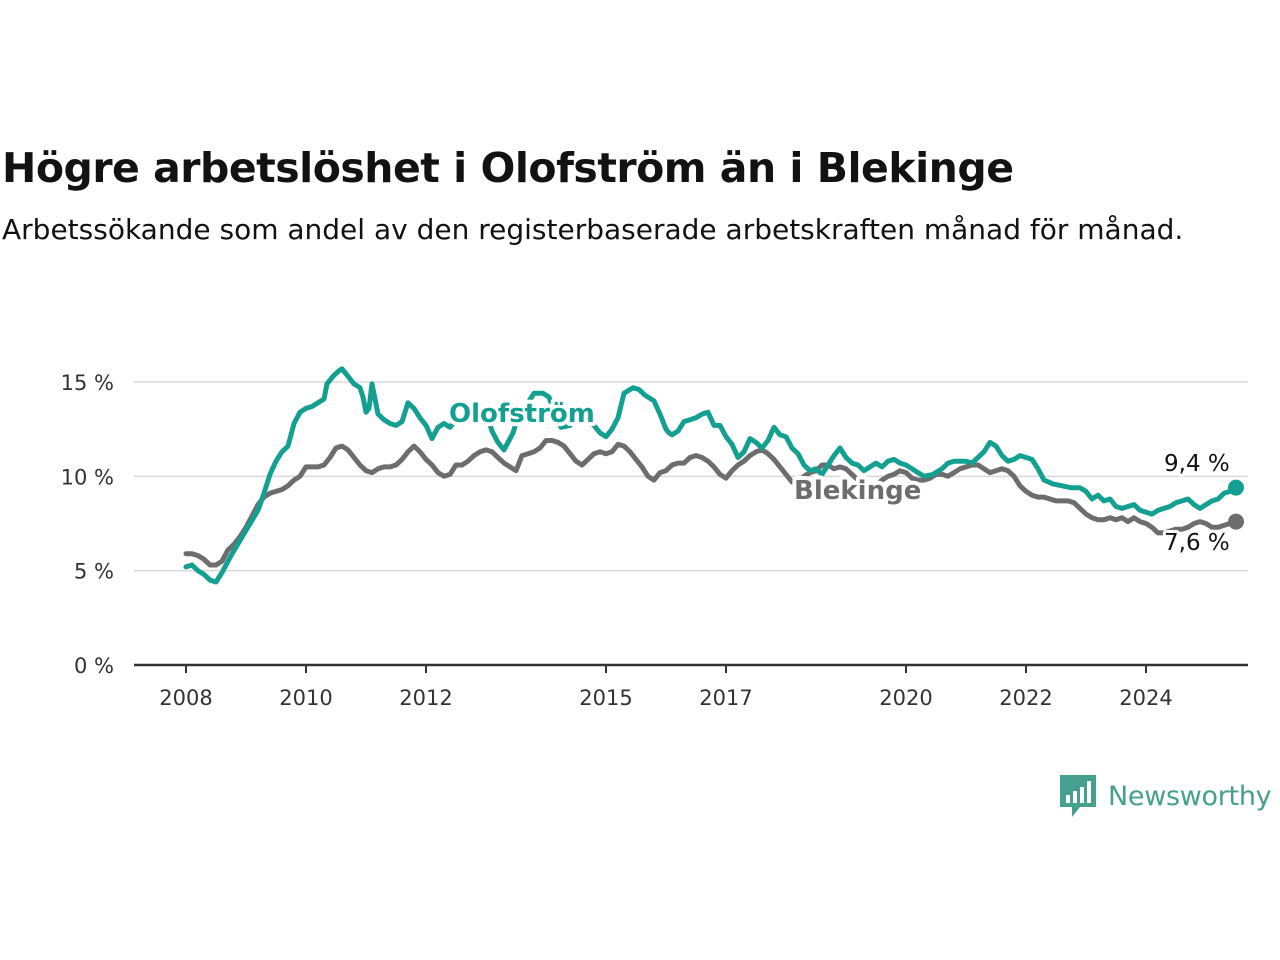  Describe the element at coordinates (1197, 464) in the screenshot. I see `end-value-label-olofstrom: 9,4 %` at that location.